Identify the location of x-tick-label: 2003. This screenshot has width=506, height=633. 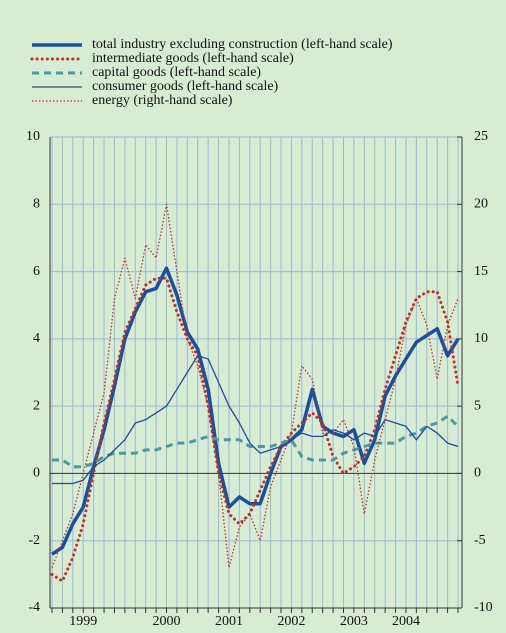
(354, 621).